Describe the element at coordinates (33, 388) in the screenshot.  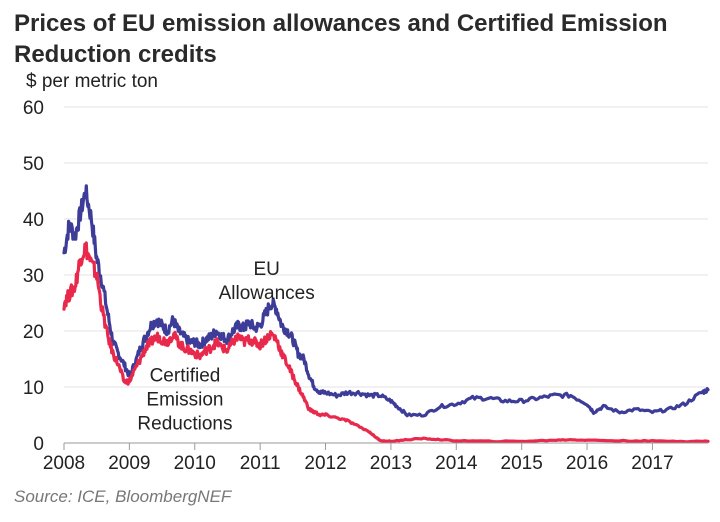
I see `y-tick-label: 10` at that location.